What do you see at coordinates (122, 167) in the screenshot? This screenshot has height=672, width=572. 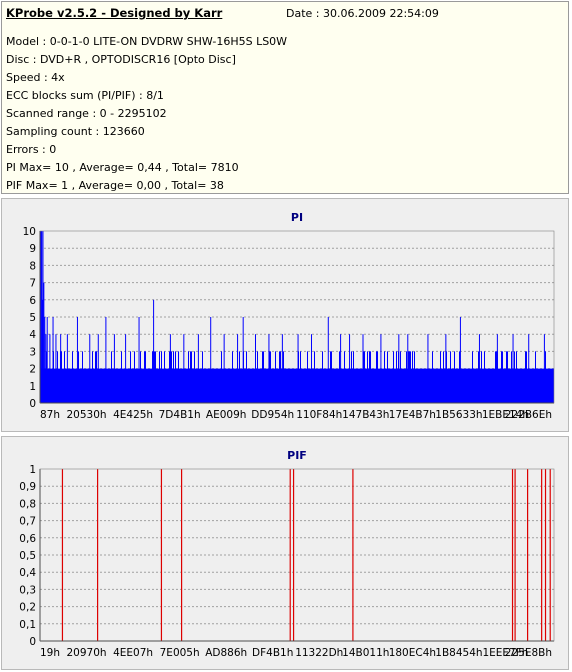 I see `pi-stats-line: PI Max= 10 , Average= 0,44 , Total= 7810` at bounding box center [122, 167].